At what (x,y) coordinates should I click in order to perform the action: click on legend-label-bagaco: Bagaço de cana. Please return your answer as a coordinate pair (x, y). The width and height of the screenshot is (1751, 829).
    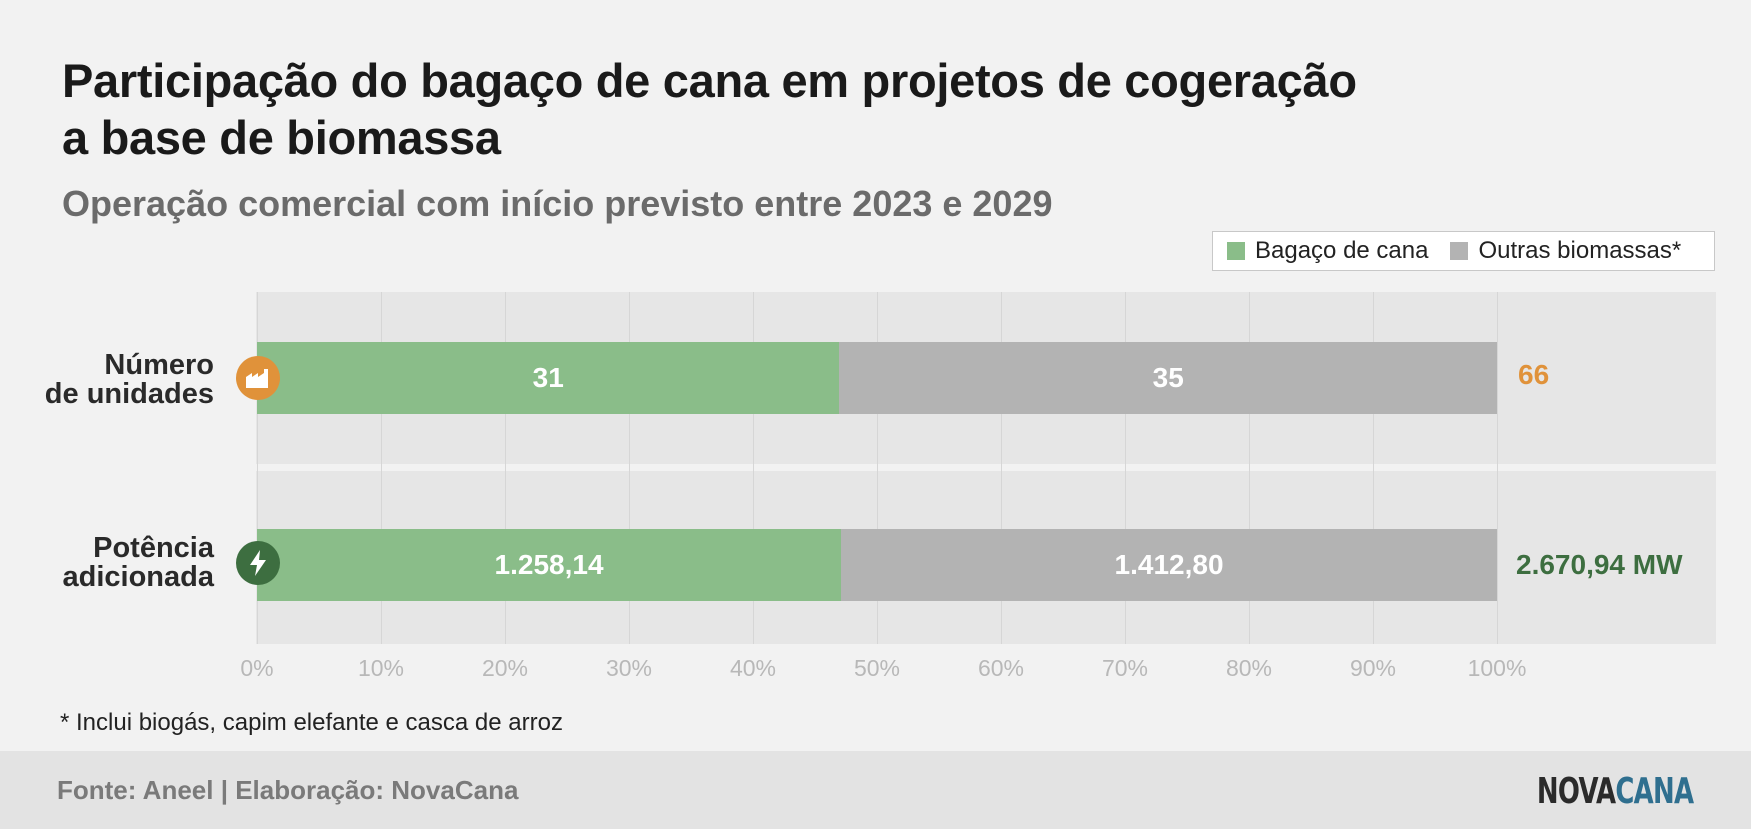
    Looking at the image, I should click on (1342, 250).